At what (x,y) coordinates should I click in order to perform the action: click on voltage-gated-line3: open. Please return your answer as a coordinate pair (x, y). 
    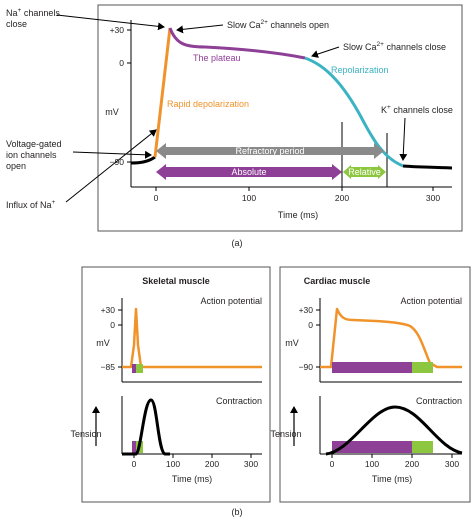
    Looking at the image, I should click on (16, 166).